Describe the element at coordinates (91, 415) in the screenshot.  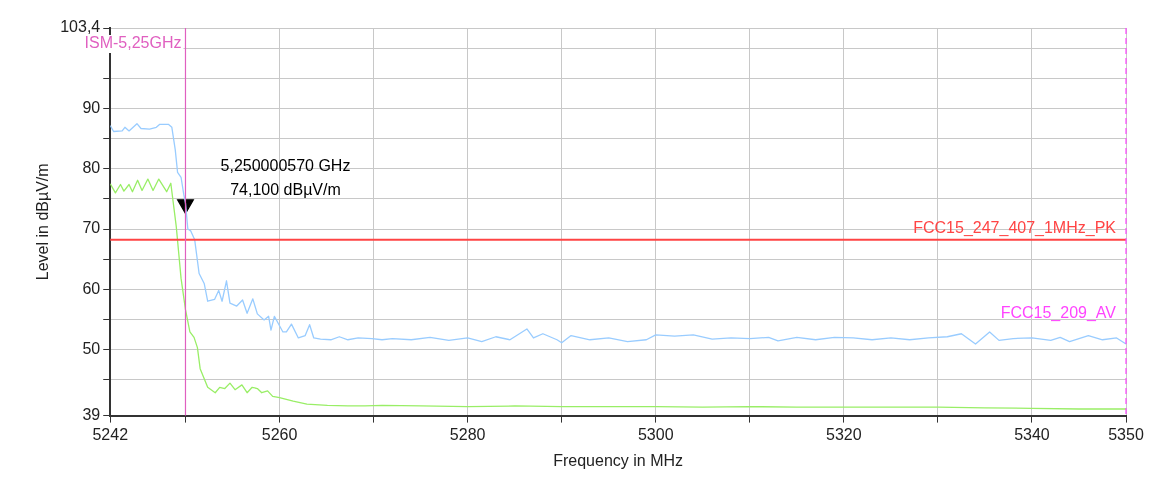
I see `y-tick-label: 39` at that location.